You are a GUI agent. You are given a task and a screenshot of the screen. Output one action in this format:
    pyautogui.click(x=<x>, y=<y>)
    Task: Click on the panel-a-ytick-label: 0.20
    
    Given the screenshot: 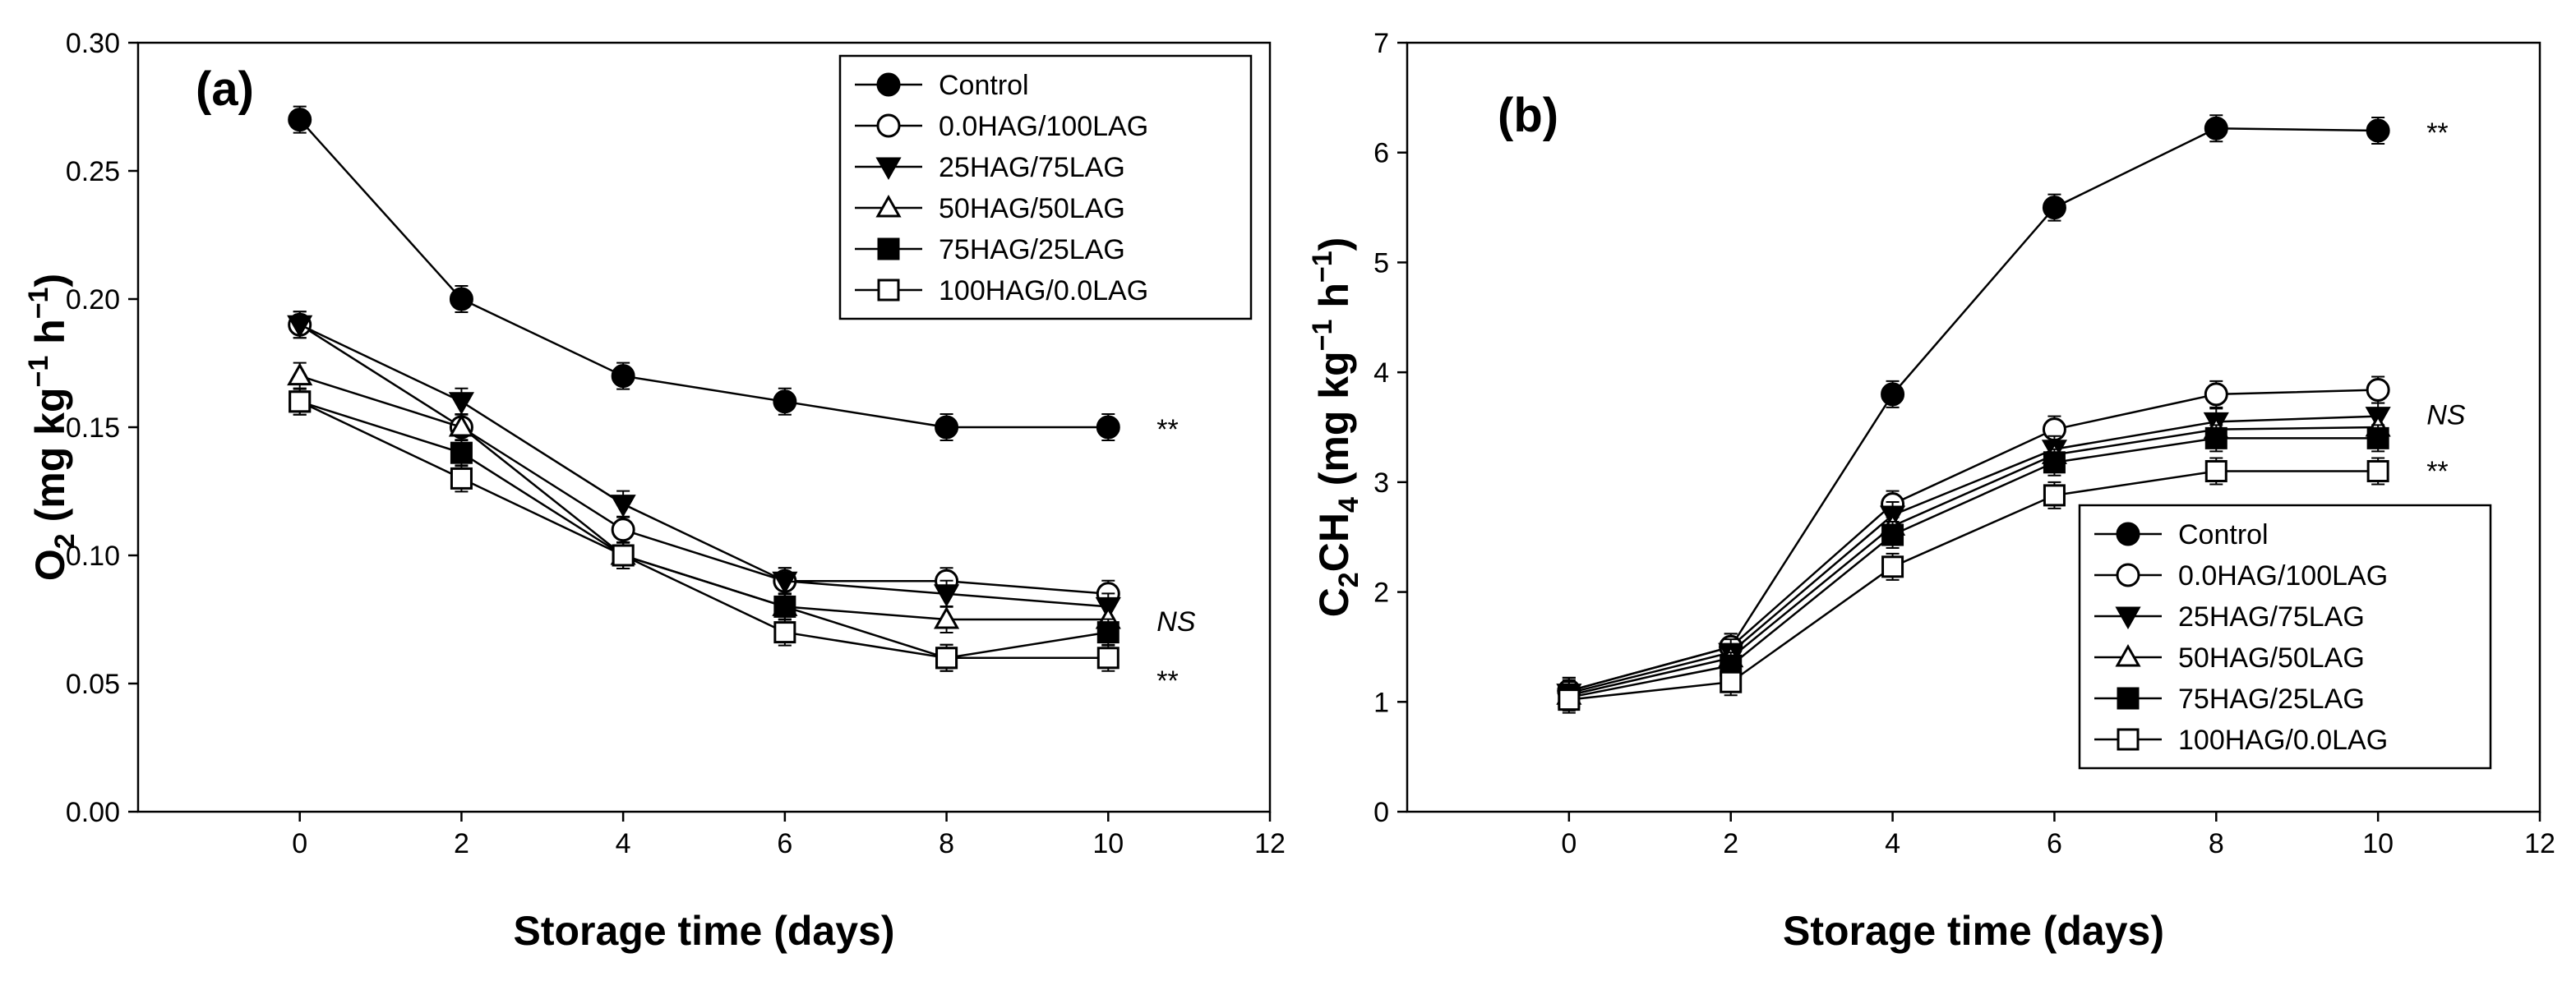 What is the action you would take?
    pyautogui.click(x=93, y=299)
    